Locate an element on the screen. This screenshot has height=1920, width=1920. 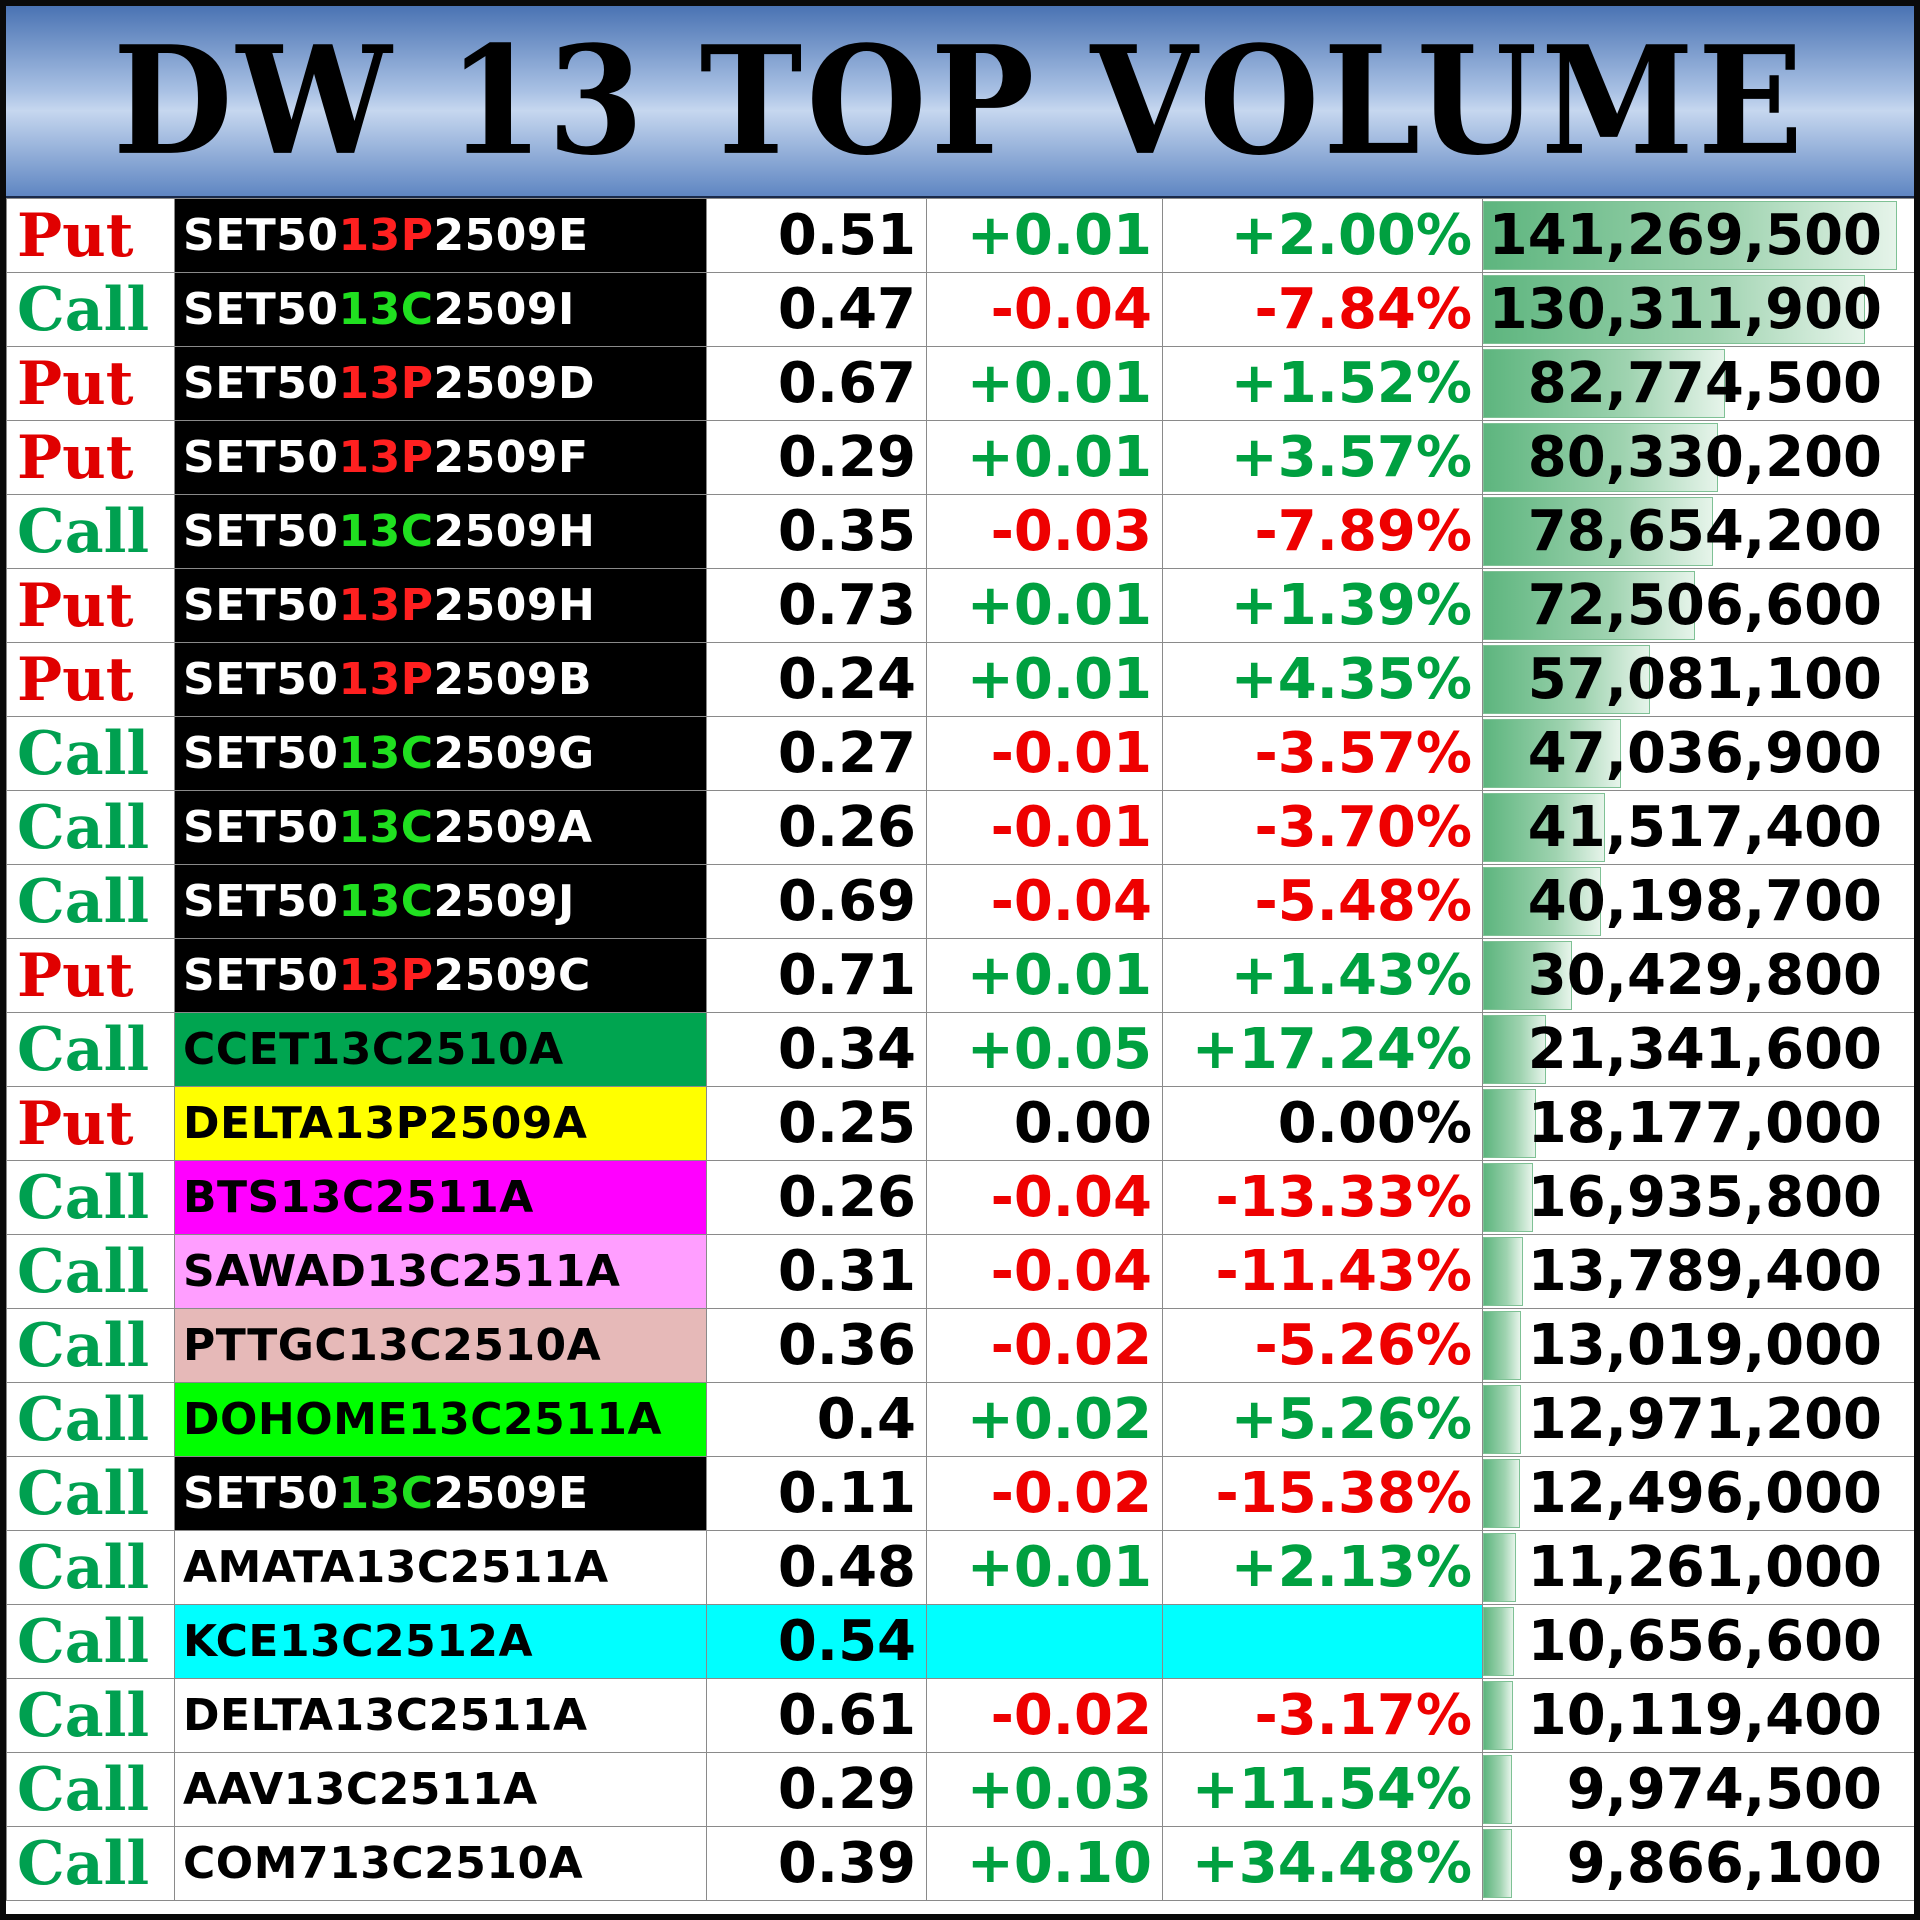
percent-change: +17.24% is located at coordinates (1322, 1049).